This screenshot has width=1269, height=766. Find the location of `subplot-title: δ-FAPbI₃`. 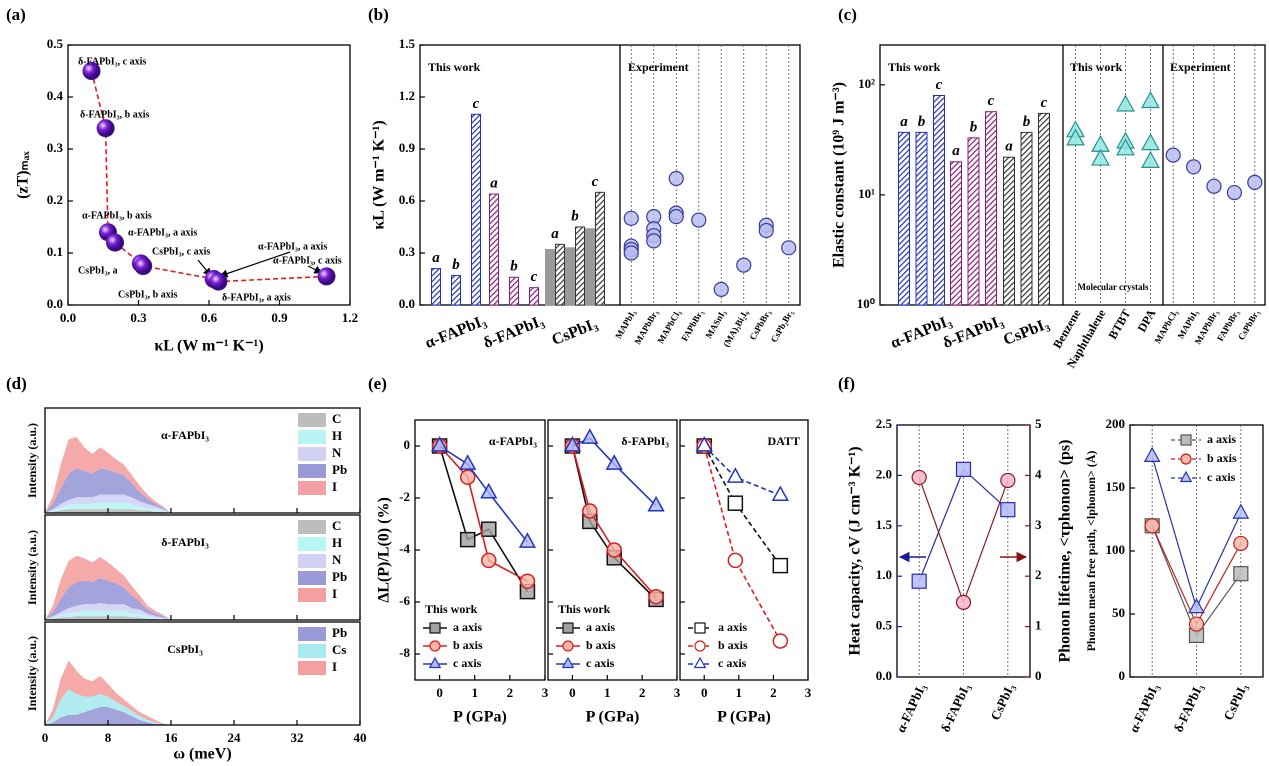

subplot-title: δ-FAPbI₃ is located at coordinates (185, 542).